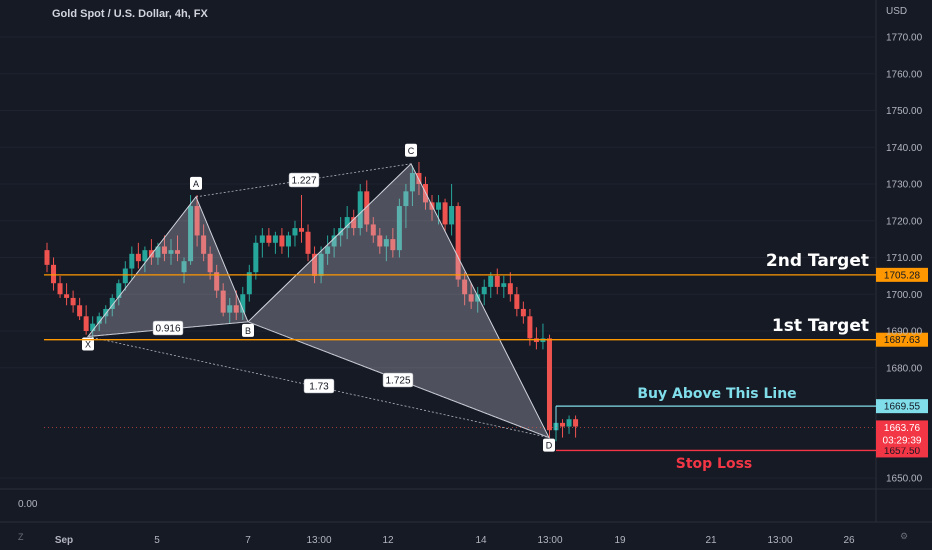  Describe the element at coordinates (549, 540) in the screenshot. I see `time-tick-label: 13:00` at that location.